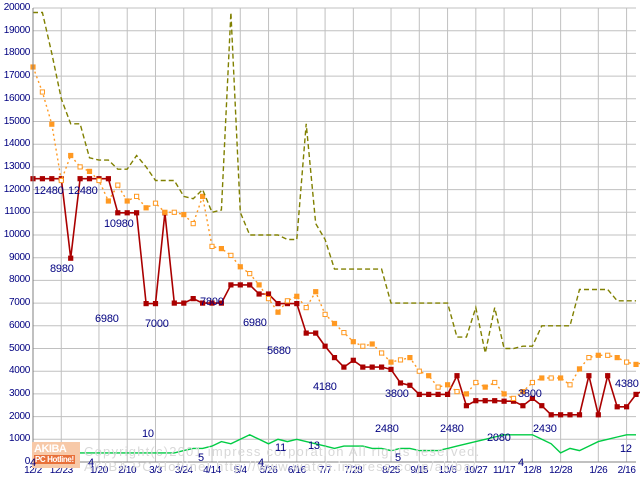 The width and height of the screenshot is (640, 480). I want to click on point-value-label: 6980, so click(255, 323).